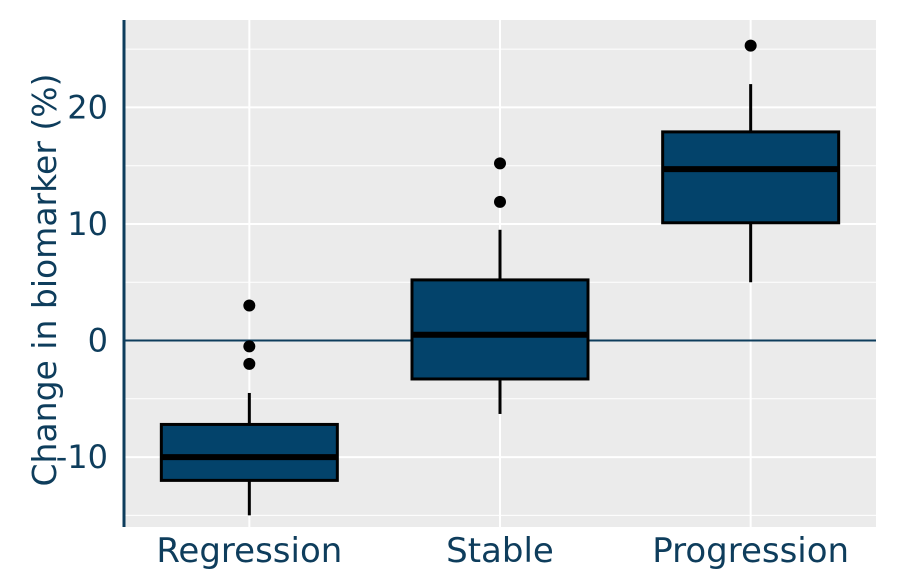 This screenshot has width=900, height=577. I want to click on x-tick-label: Progression, so click(750, 551).